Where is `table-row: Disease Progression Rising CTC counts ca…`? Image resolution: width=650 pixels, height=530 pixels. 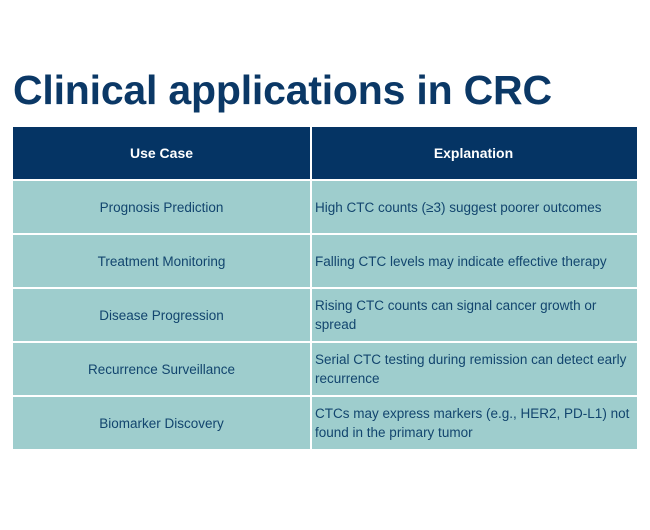 table-row: Disease Progression Rising CTC counts ca… is located at coordinates (325, 315).